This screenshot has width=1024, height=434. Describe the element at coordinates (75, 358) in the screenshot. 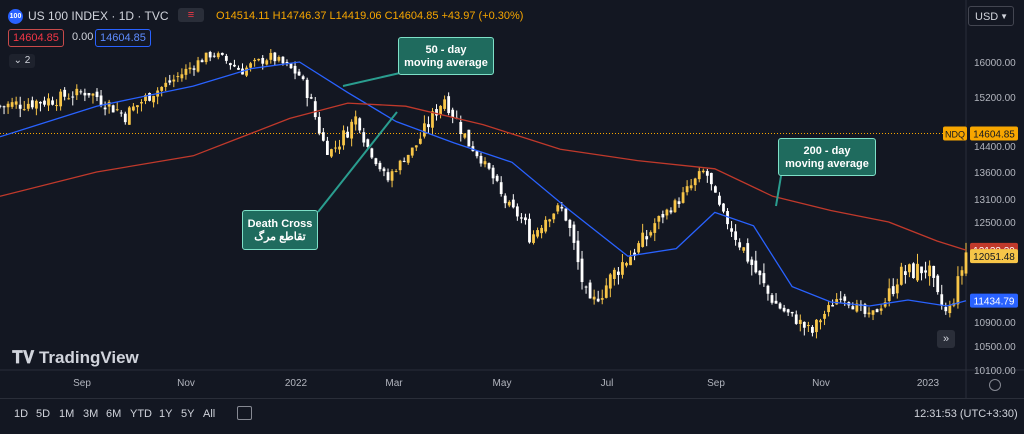

I see `tradingview-logo: 𝐓𝐕 TradingView` at that location.